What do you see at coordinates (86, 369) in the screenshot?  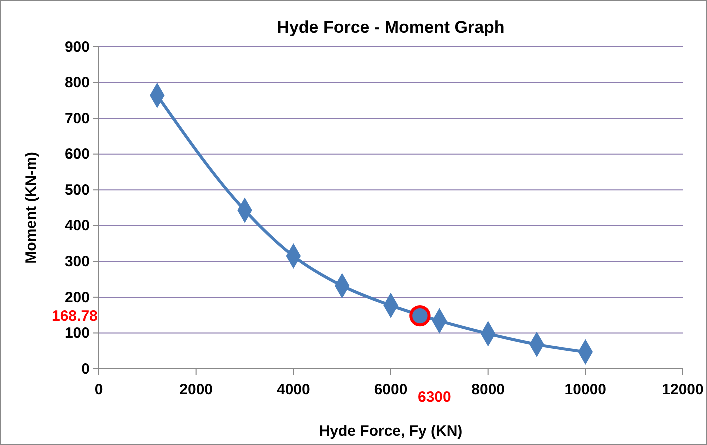 I see `y-tick-label: 0` at bounding box center [86, 369].